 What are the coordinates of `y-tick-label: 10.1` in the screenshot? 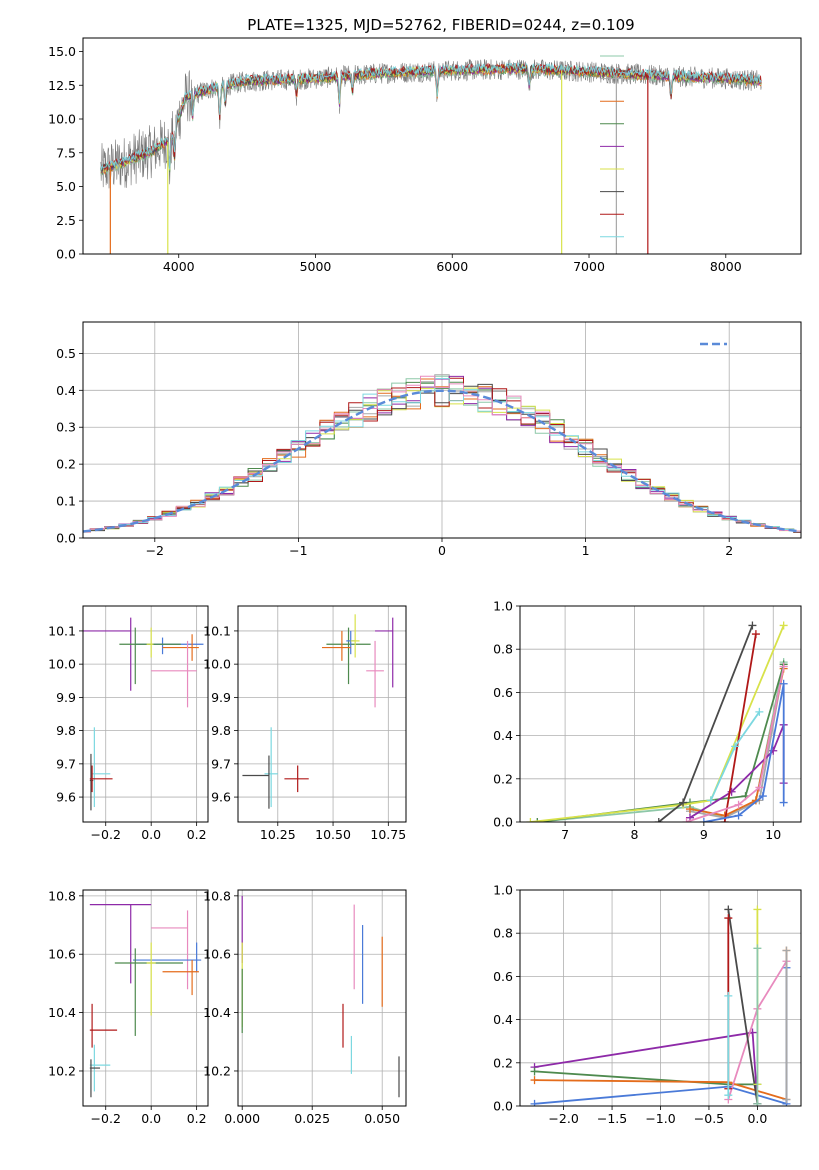 It's located at (217, 630).